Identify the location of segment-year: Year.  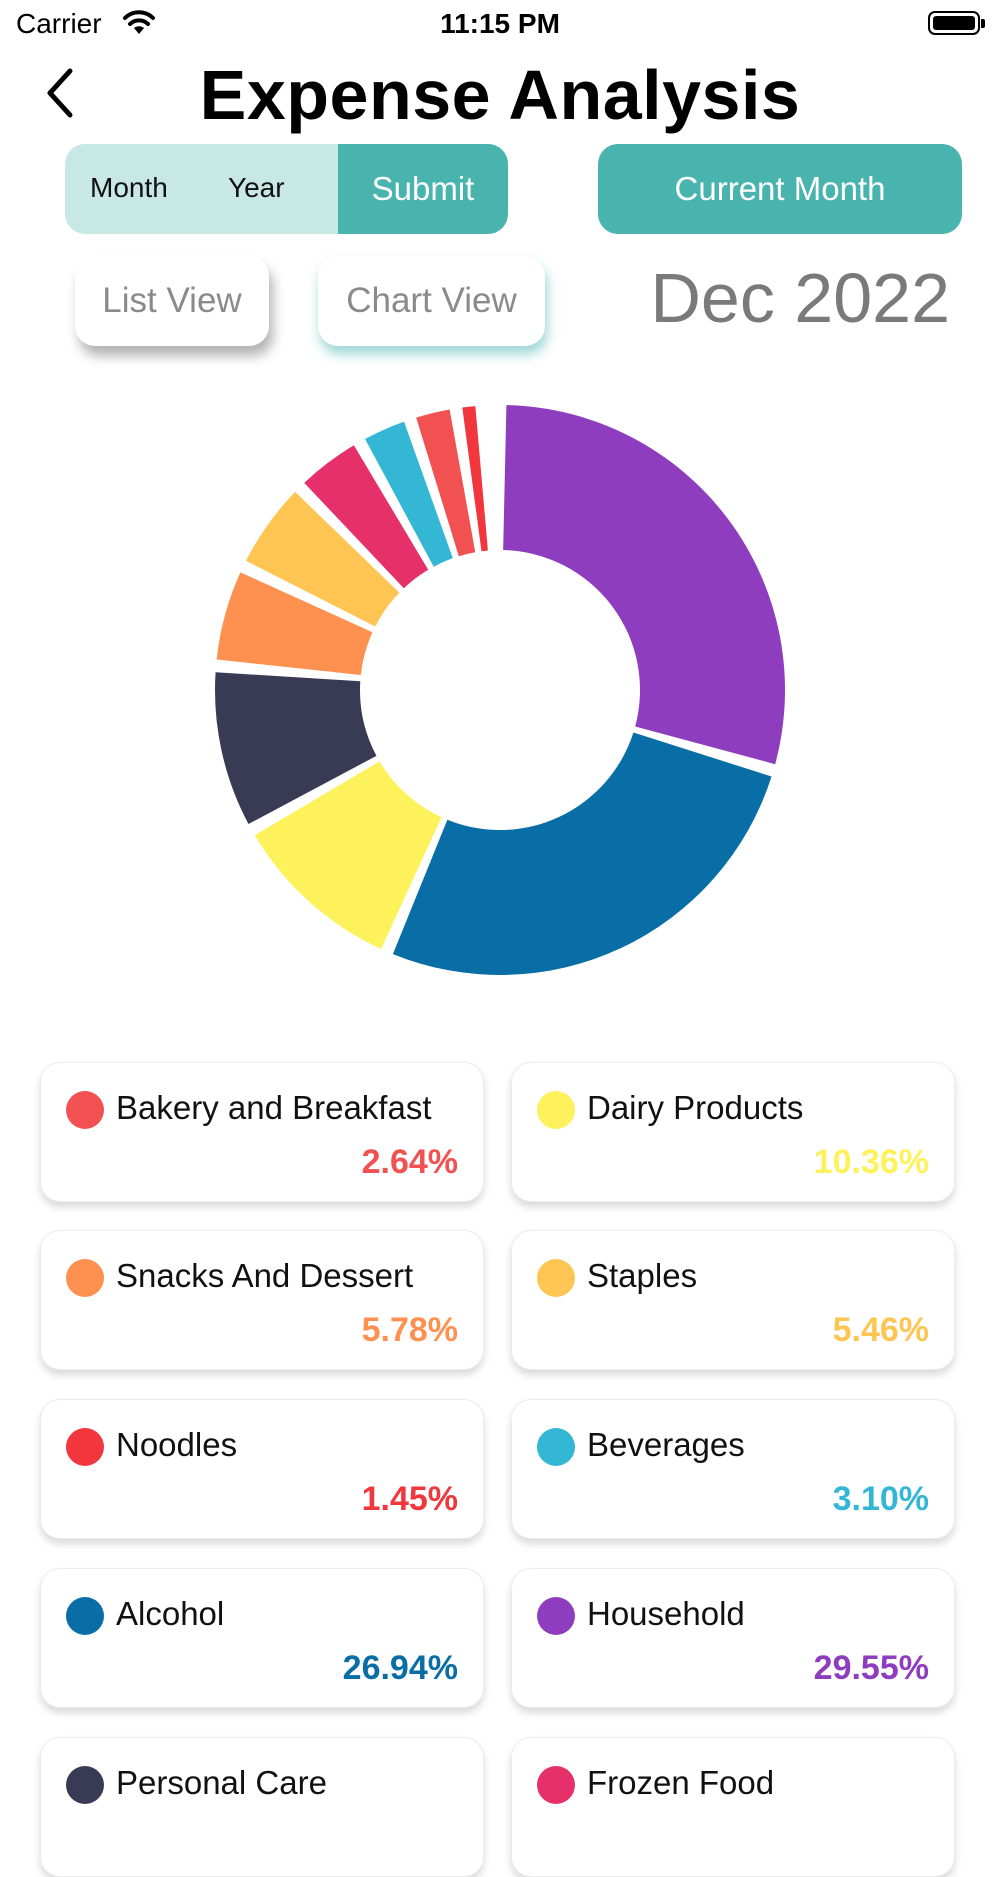
(256, 187).